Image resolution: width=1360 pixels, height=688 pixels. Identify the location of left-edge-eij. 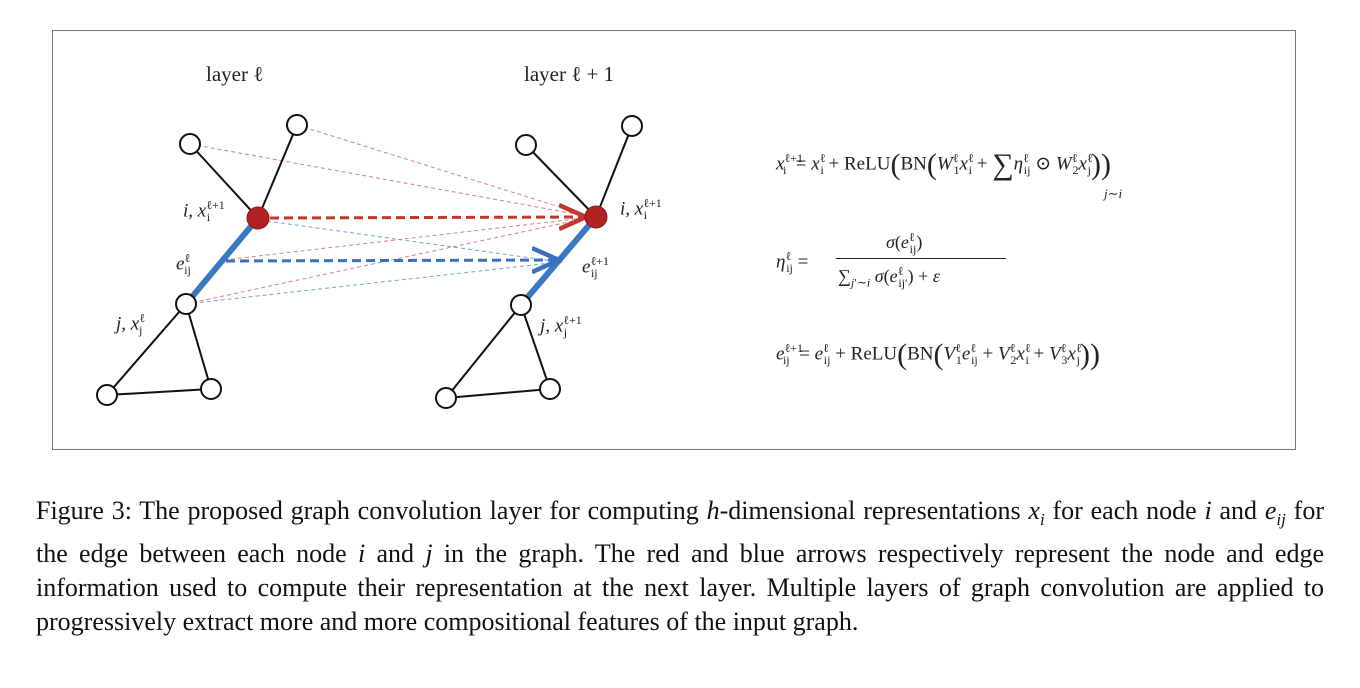
(222, 261).